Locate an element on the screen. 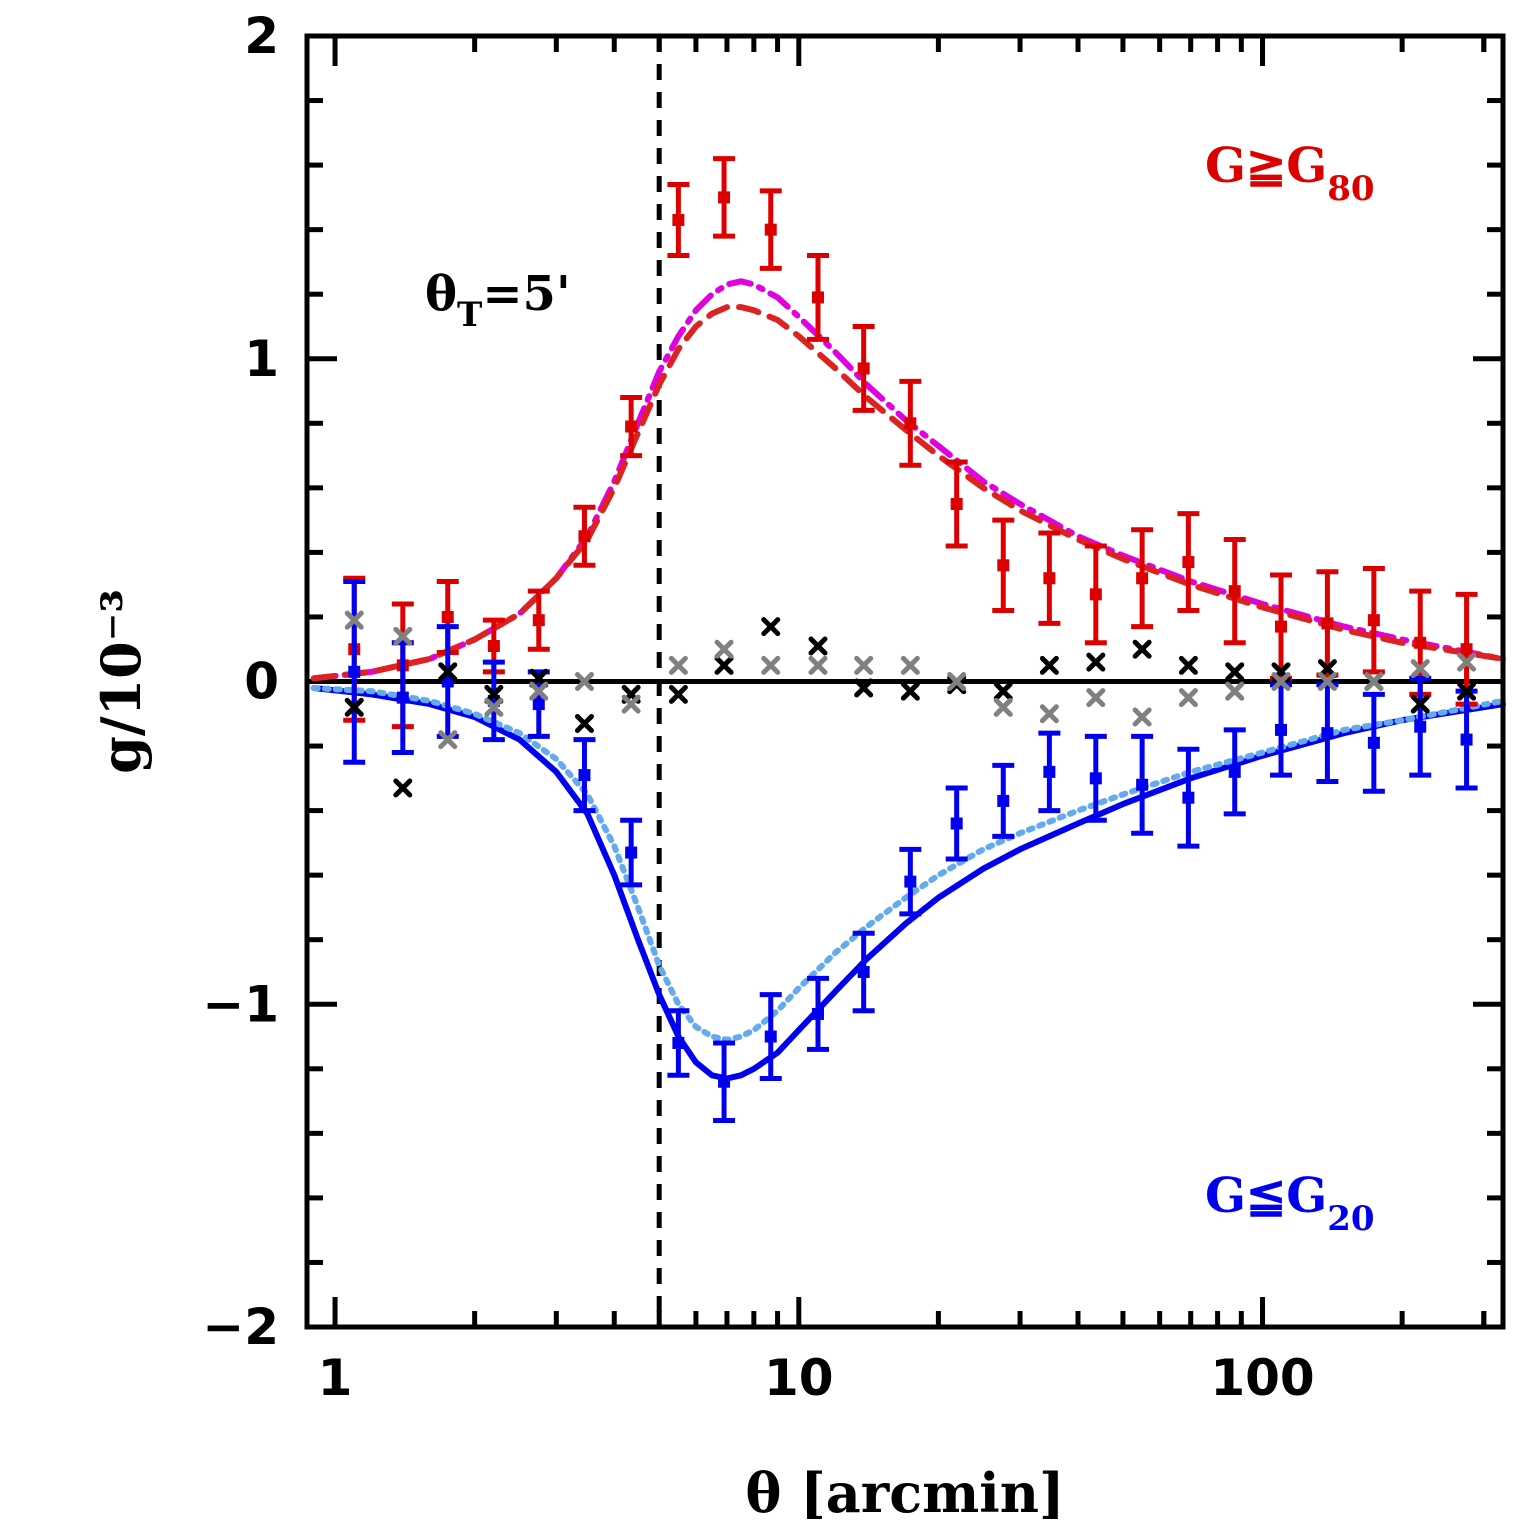 The image size is (1536, 1536). annotation-label: θT=5' is located at coordinates (498, 300).